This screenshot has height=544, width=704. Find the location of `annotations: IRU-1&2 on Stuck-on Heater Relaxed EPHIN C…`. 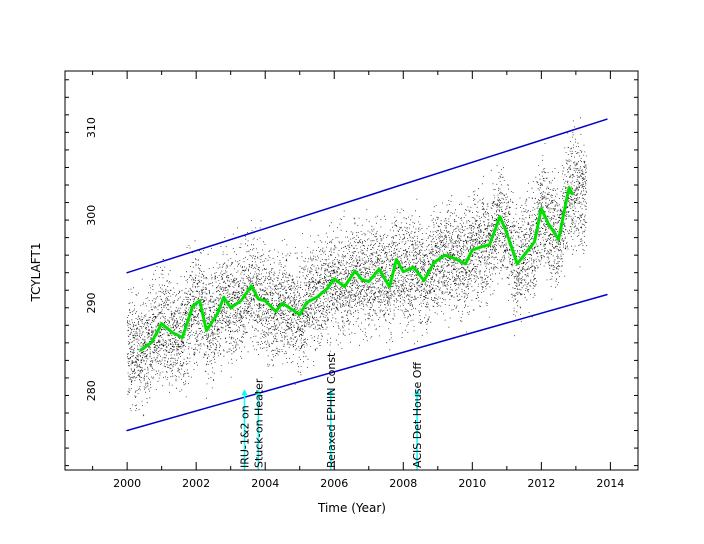

annotations: IRU-1&2 on Stuck-on Heater Relaxed EPHIN C… is located at coordinates (331, 411).